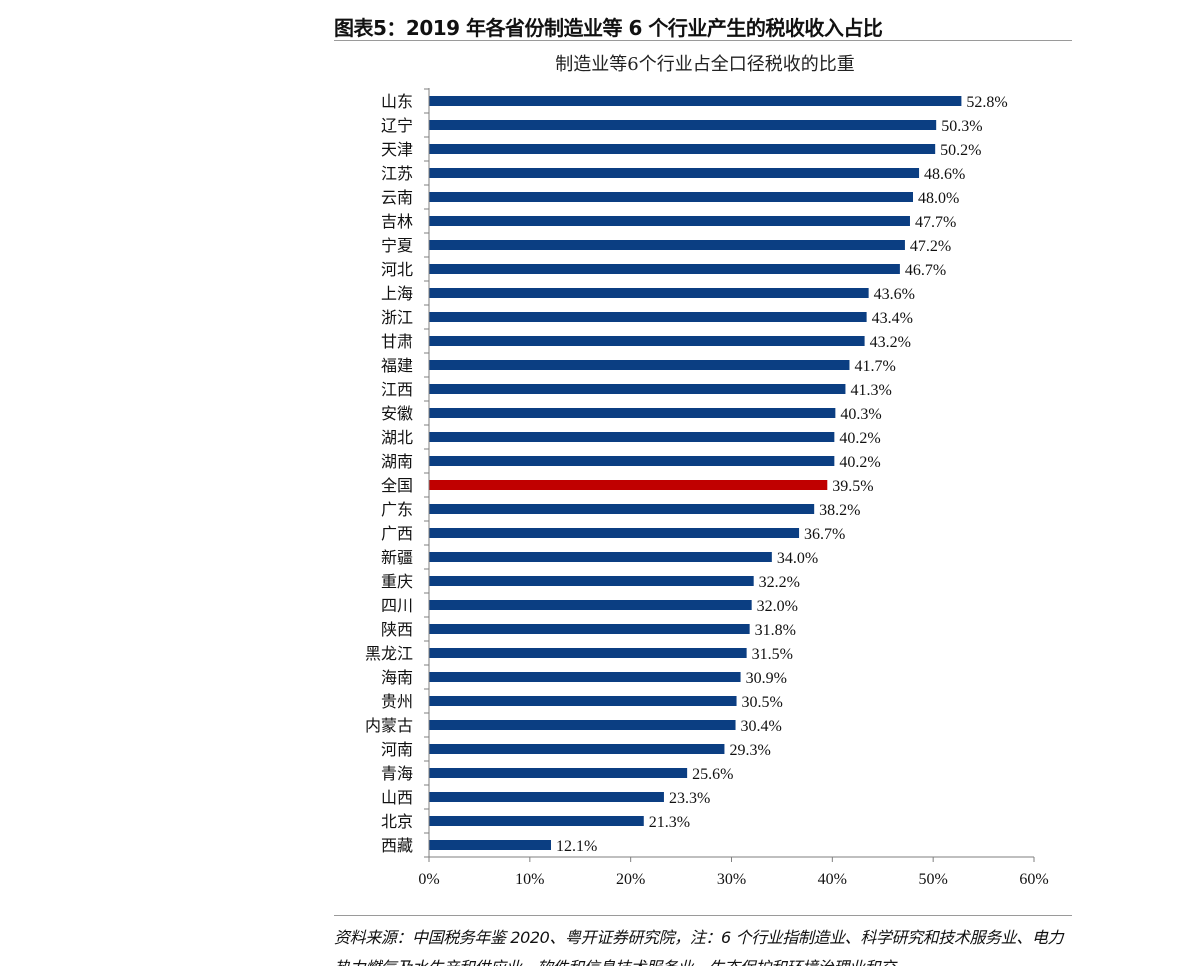 The width and height of the screenshot is (1191, 966). What do you see at coordinates (428, 879) in the screenshot?
I see `x-tick-label: 0%` at bounding box center [428, 879].